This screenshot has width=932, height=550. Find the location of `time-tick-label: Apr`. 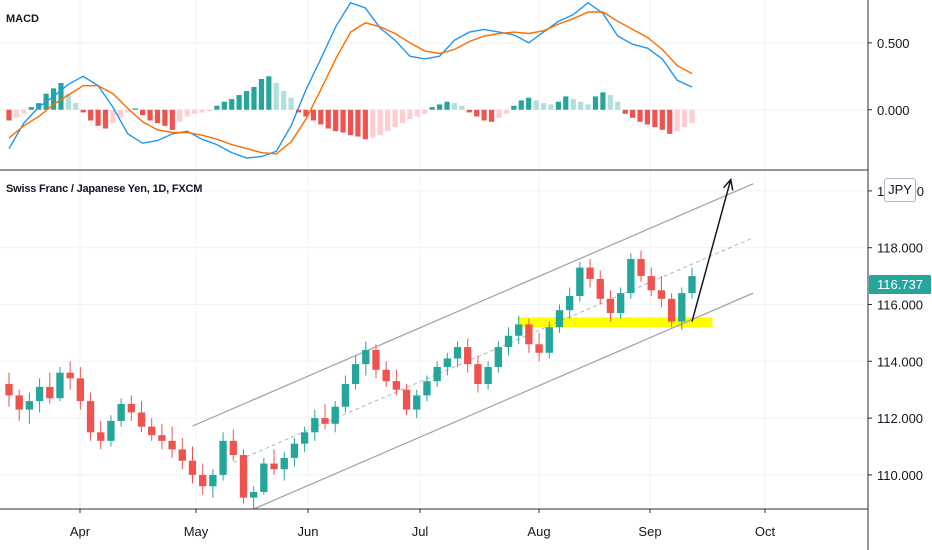

time-tick-label: Apr is located at coordinates (80, 531).